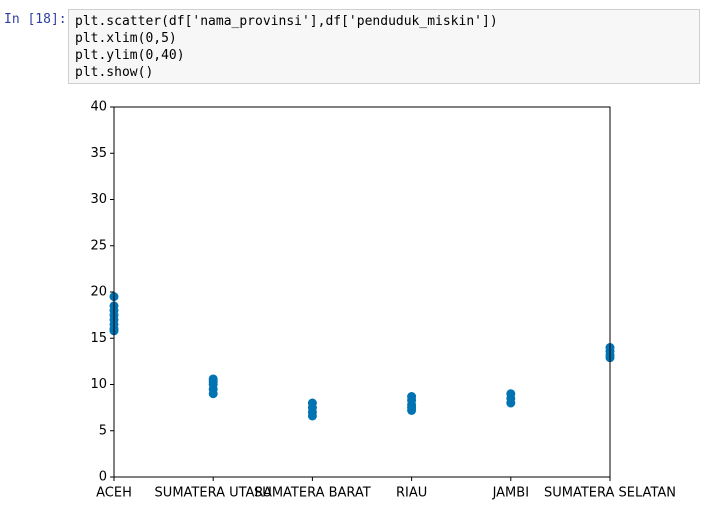  I want to click on x-tick-label: SUMATERA SELATAN, so click(610, 493).